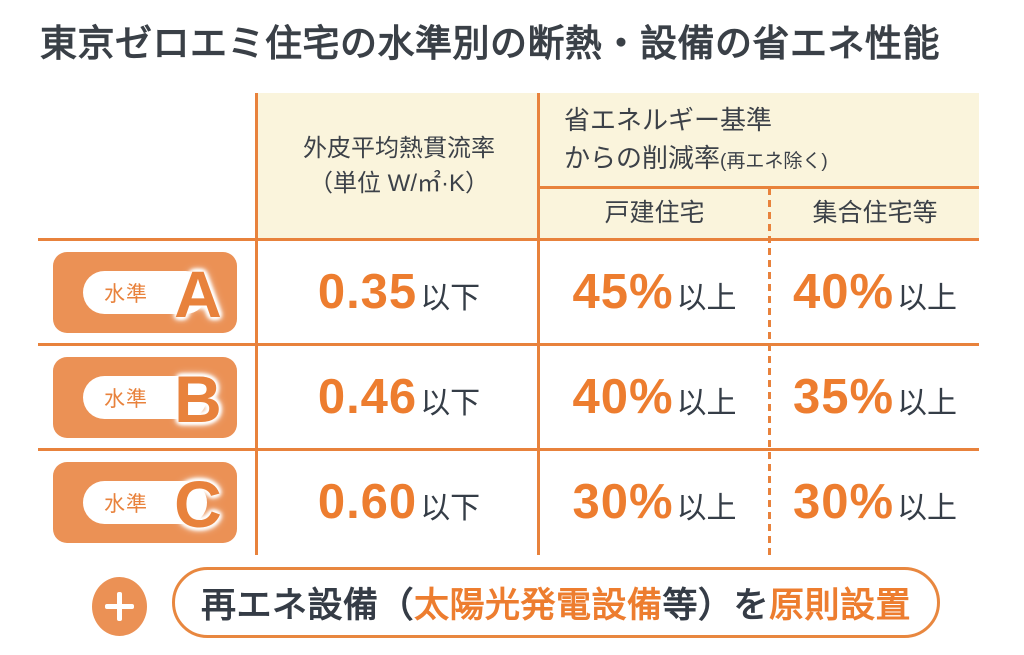  What do you see at coordinates (538, 605) in the screenshot?
I see `footer-segment: 太陽光発電設備` at bounding box center [538, 605].